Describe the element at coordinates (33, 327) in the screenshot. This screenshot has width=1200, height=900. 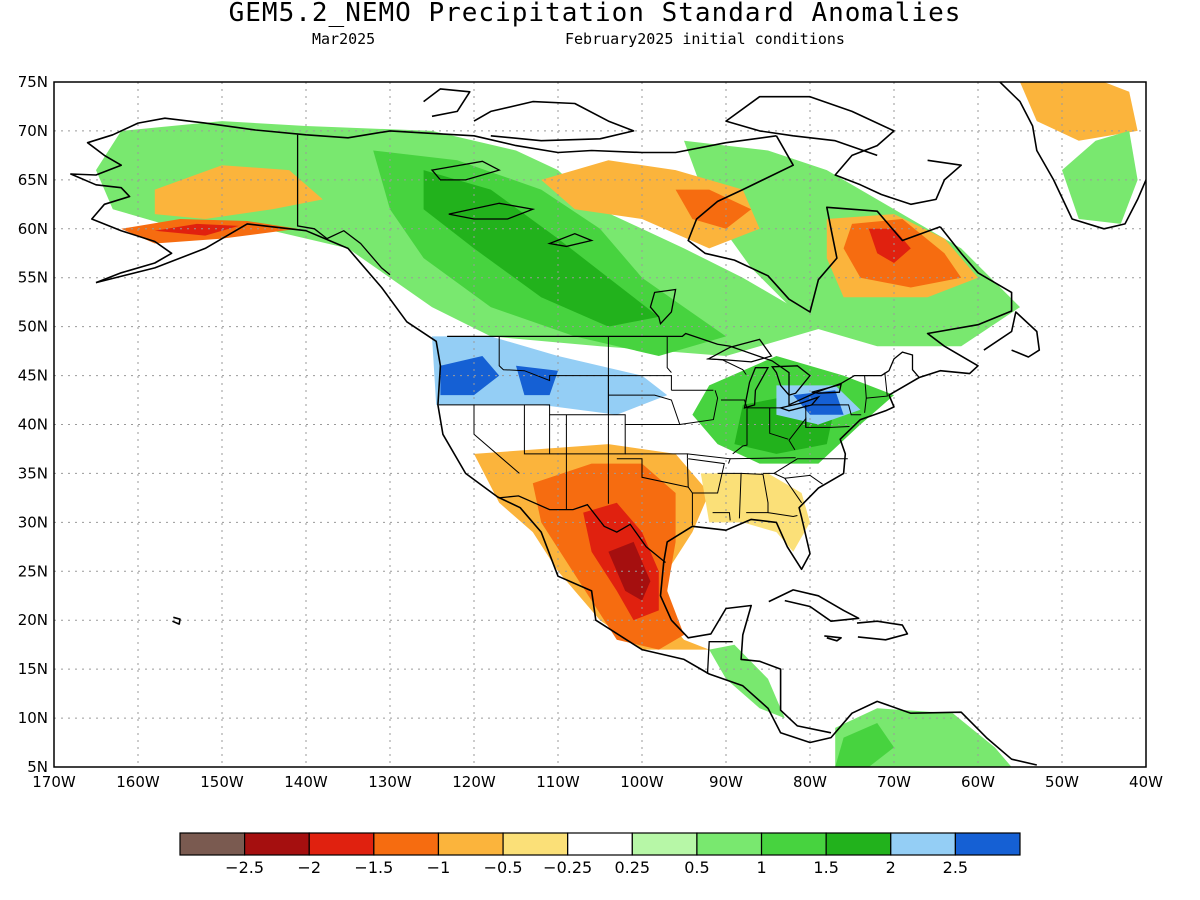
I see `lat-label: 50N` at that location.